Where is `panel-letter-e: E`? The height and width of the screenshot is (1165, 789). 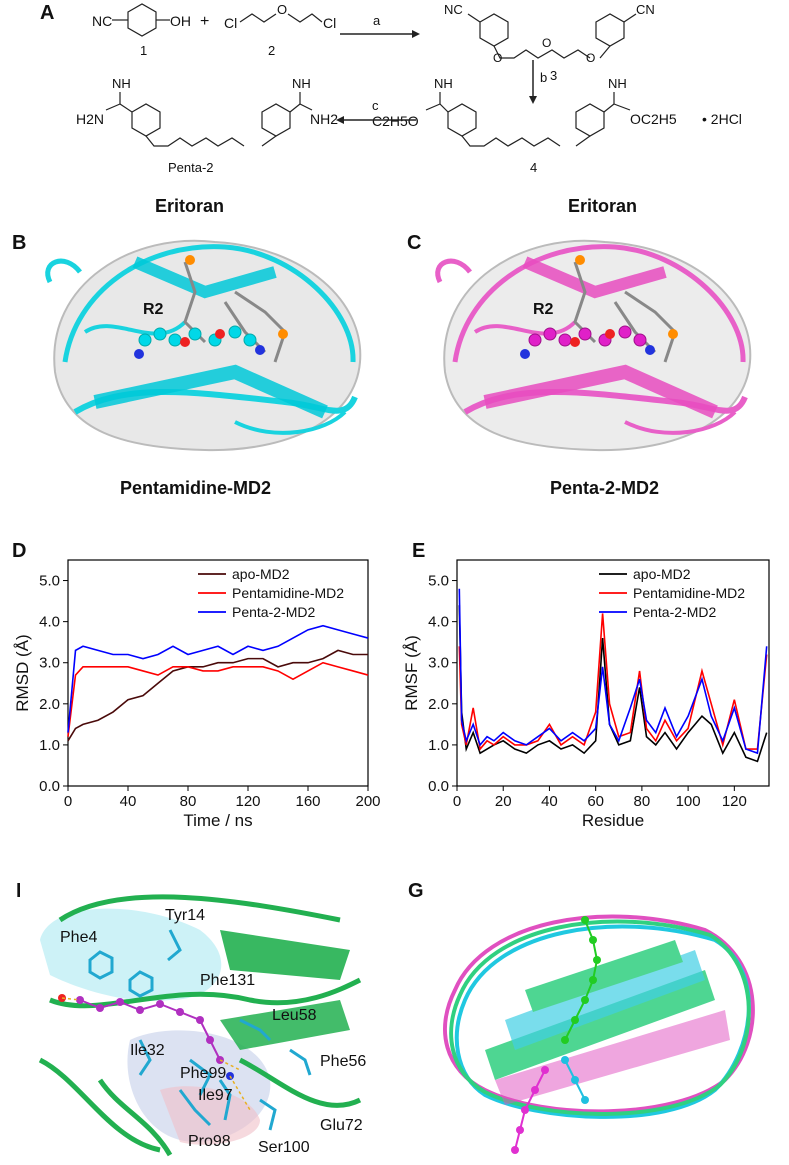
panel-letter-e: E is located at coordinates (419, 551).